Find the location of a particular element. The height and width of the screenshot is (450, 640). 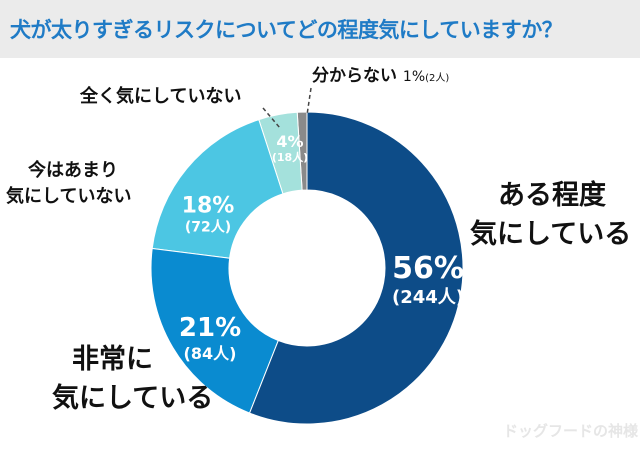

label-very: 非常に気にしている is located at coordinates (132, 379).